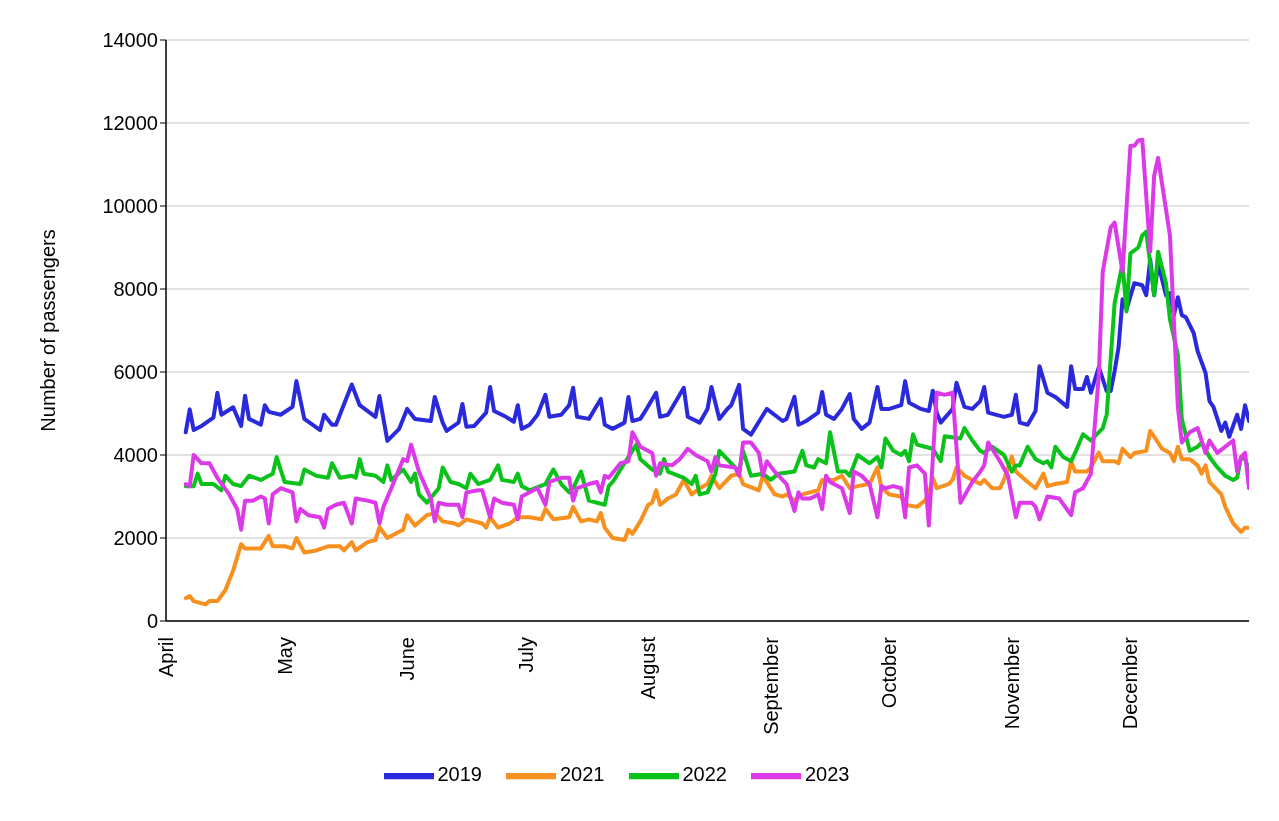  Describe the element at coordinates (135, 289) in the screenshot. I see `y-tick-label: 8000` at that location.